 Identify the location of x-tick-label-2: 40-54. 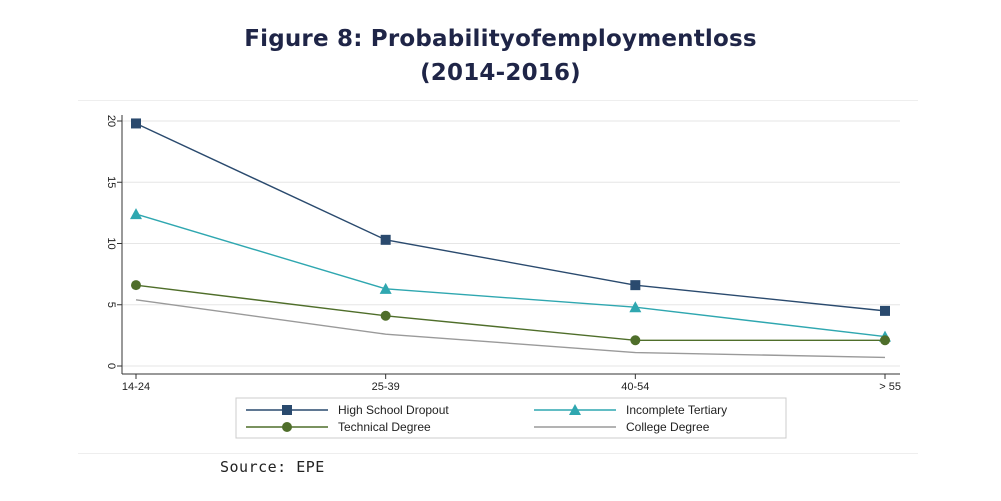
(635, 387).